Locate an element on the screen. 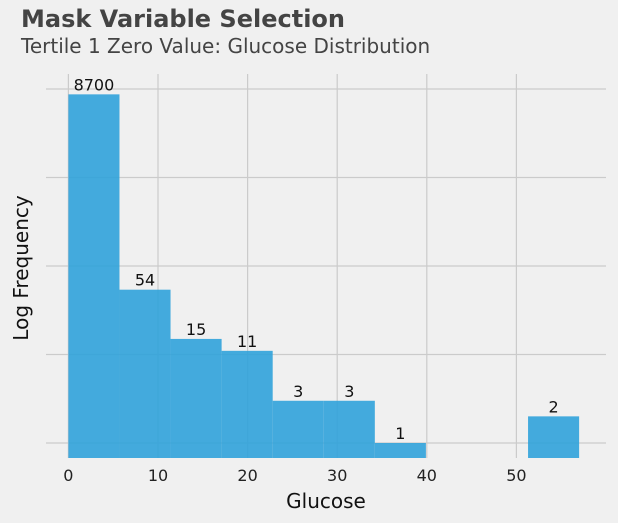 The width and height of the screenshot is (618, 523). bar-count-label: 8700 is located at coordinates (94, 84).